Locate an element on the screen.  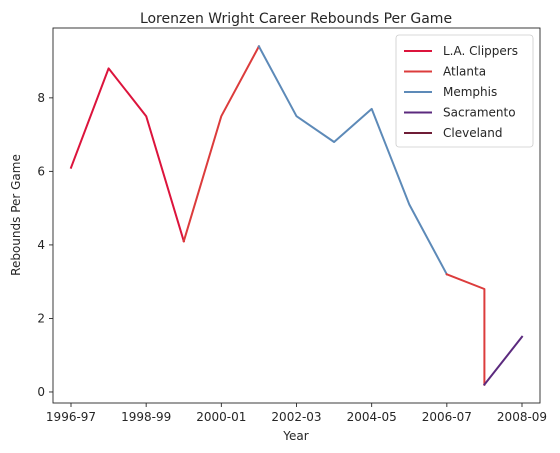
y-tick-label: 8 is located at coordinates (41, 98).